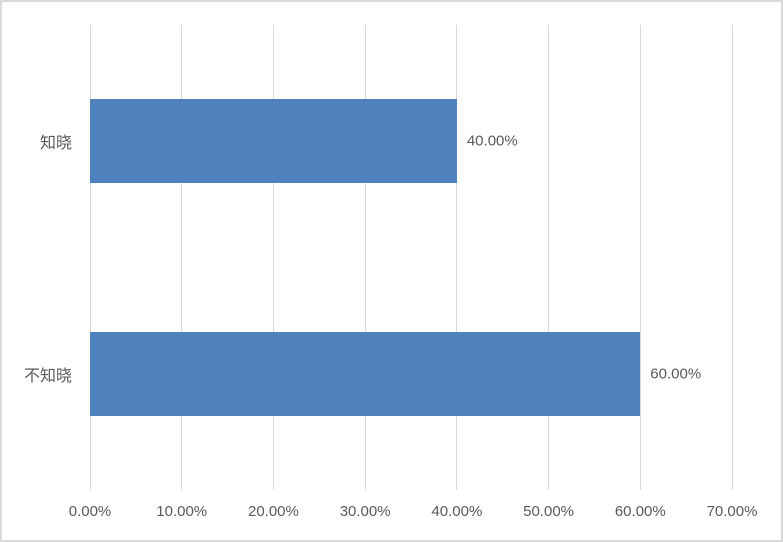 This screenshot has width=783, height=542. Describe the element at coordinates (365, 511) in the screenshot. I see `x-tick-label: 30.00%` at that location.